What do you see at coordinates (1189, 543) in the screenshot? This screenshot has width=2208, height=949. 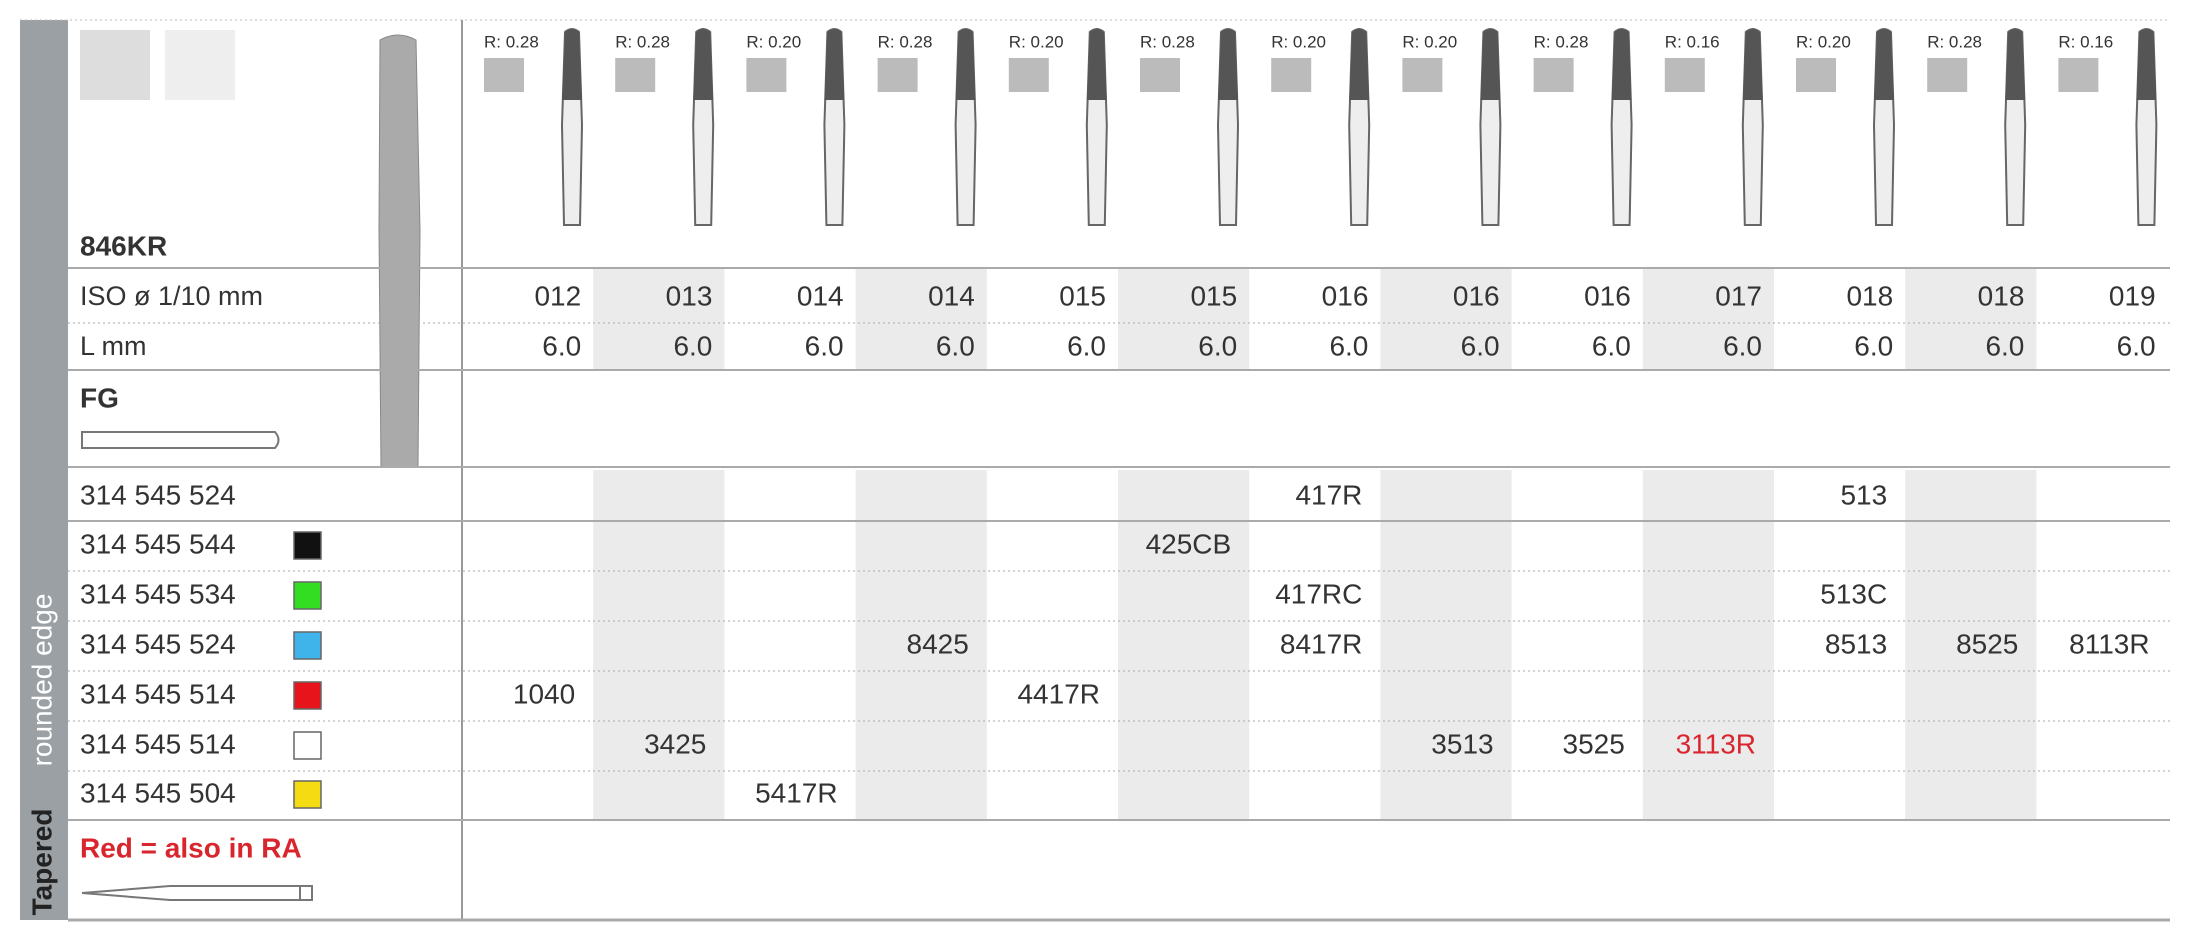 I see `cell-value: 425CB` at bounding box center [1189, 543].